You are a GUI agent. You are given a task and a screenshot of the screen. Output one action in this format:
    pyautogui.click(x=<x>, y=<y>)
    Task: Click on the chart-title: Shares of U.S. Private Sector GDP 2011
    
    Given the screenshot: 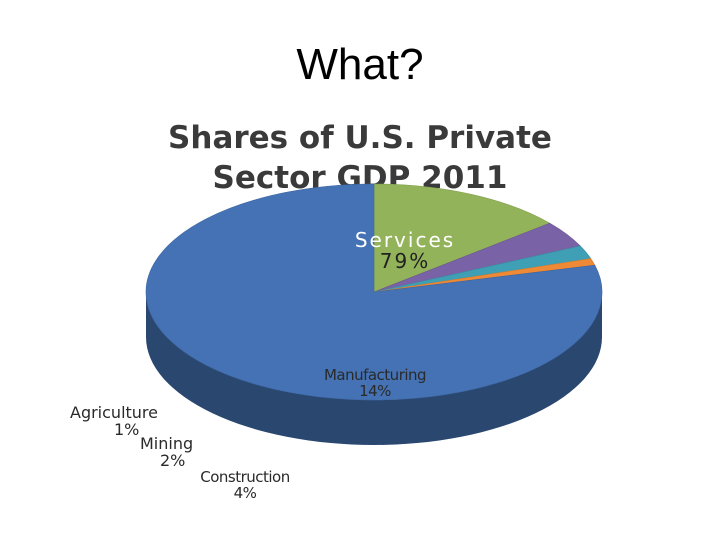 What is the action you would take?
    pyautogui.click(x=360, y=158)
    